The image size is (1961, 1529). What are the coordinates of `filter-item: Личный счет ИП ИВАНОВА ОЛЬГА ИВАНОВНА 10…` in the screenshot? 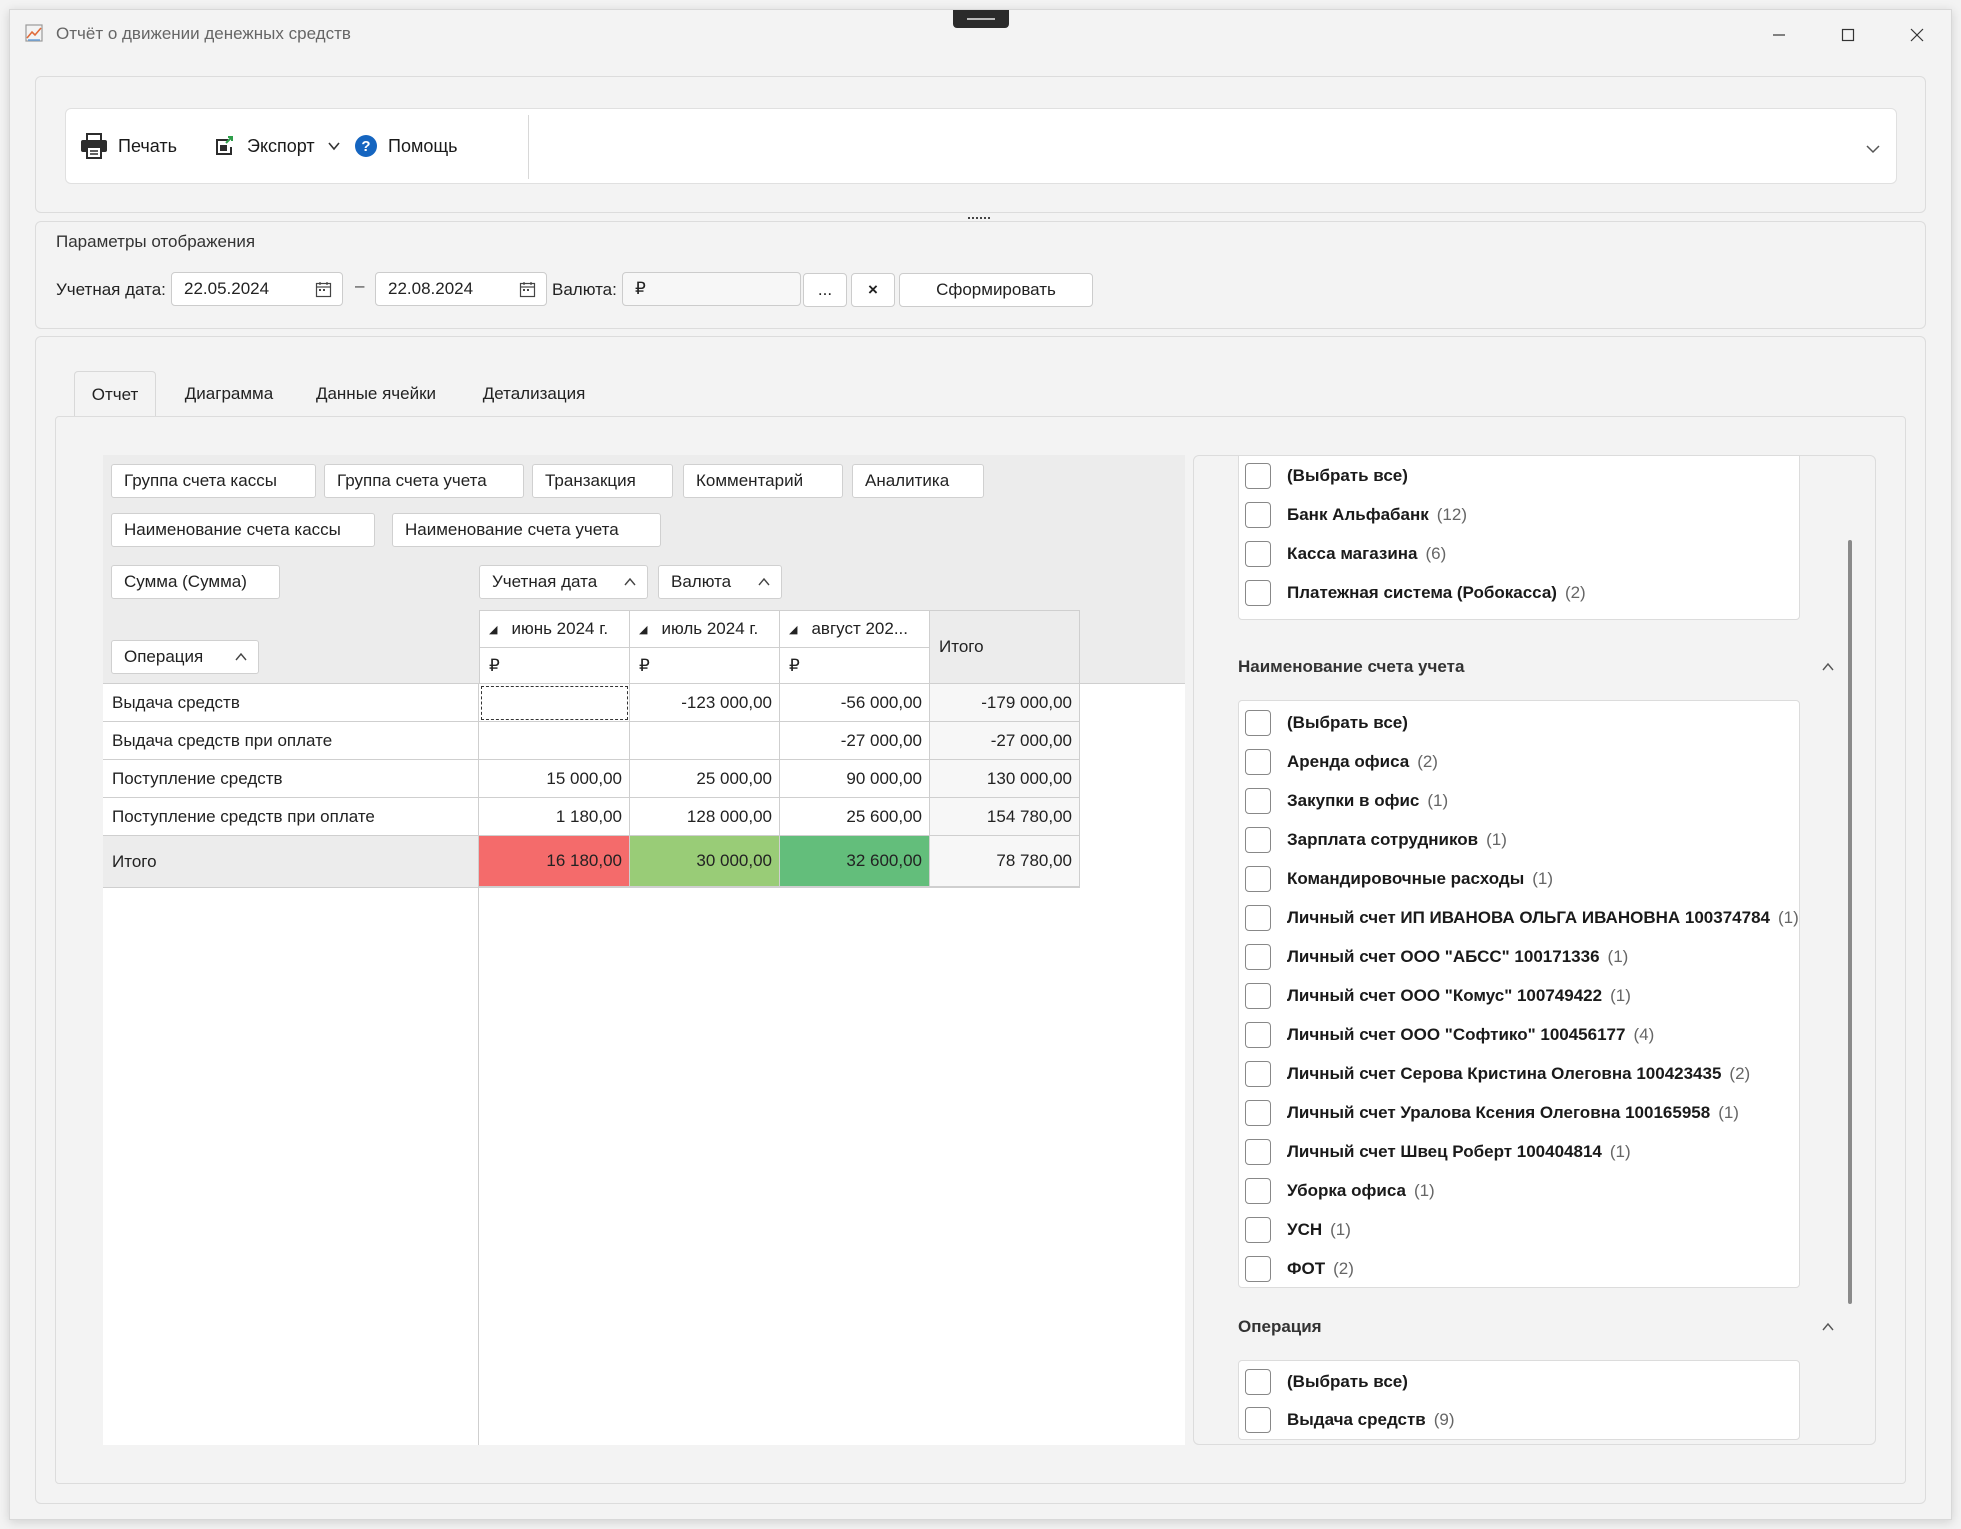 It's located at (1522, 918).